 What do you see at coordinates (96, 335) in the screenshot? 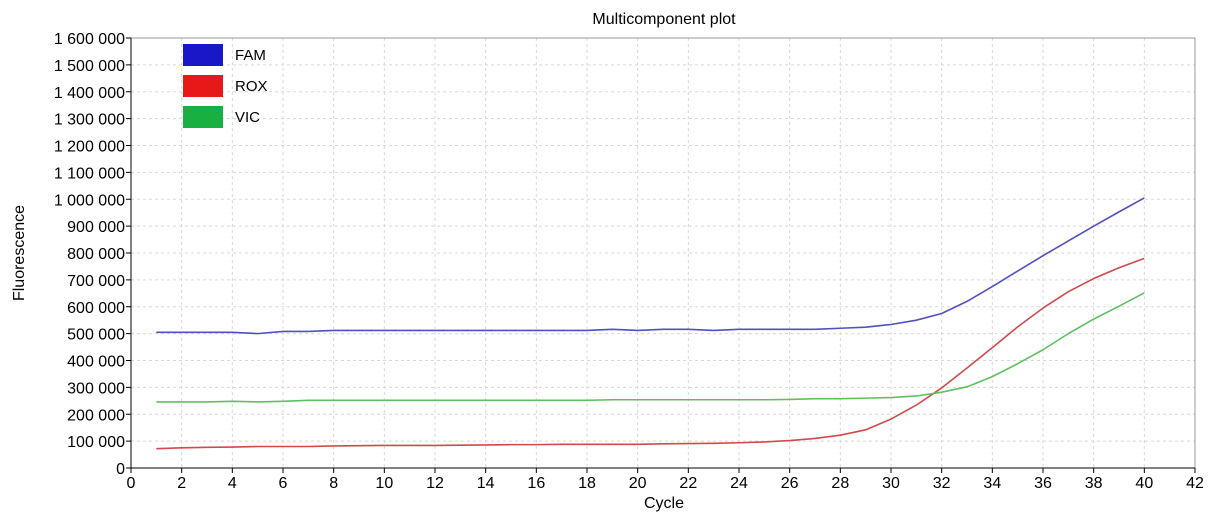
I see `y-tick-label: 500 000` at bounding box center [96, 335].